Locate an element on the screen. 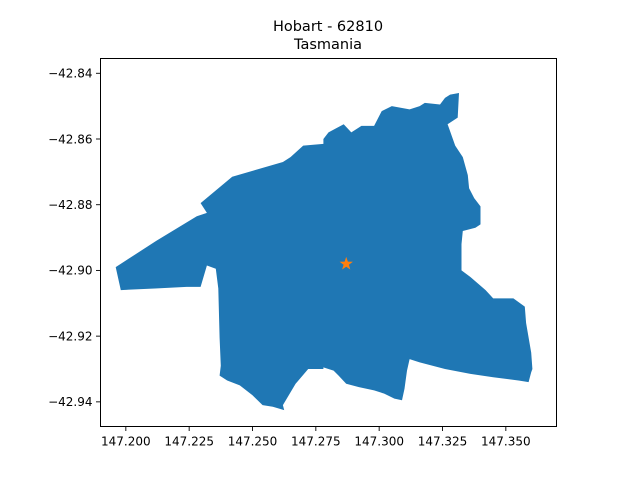 The height and width of the screenshot is (480, 640). y-axis: −42.84 −42.86 −42.88 −42.90 −42.92 −42.94 is located at coordinates (74, 238).